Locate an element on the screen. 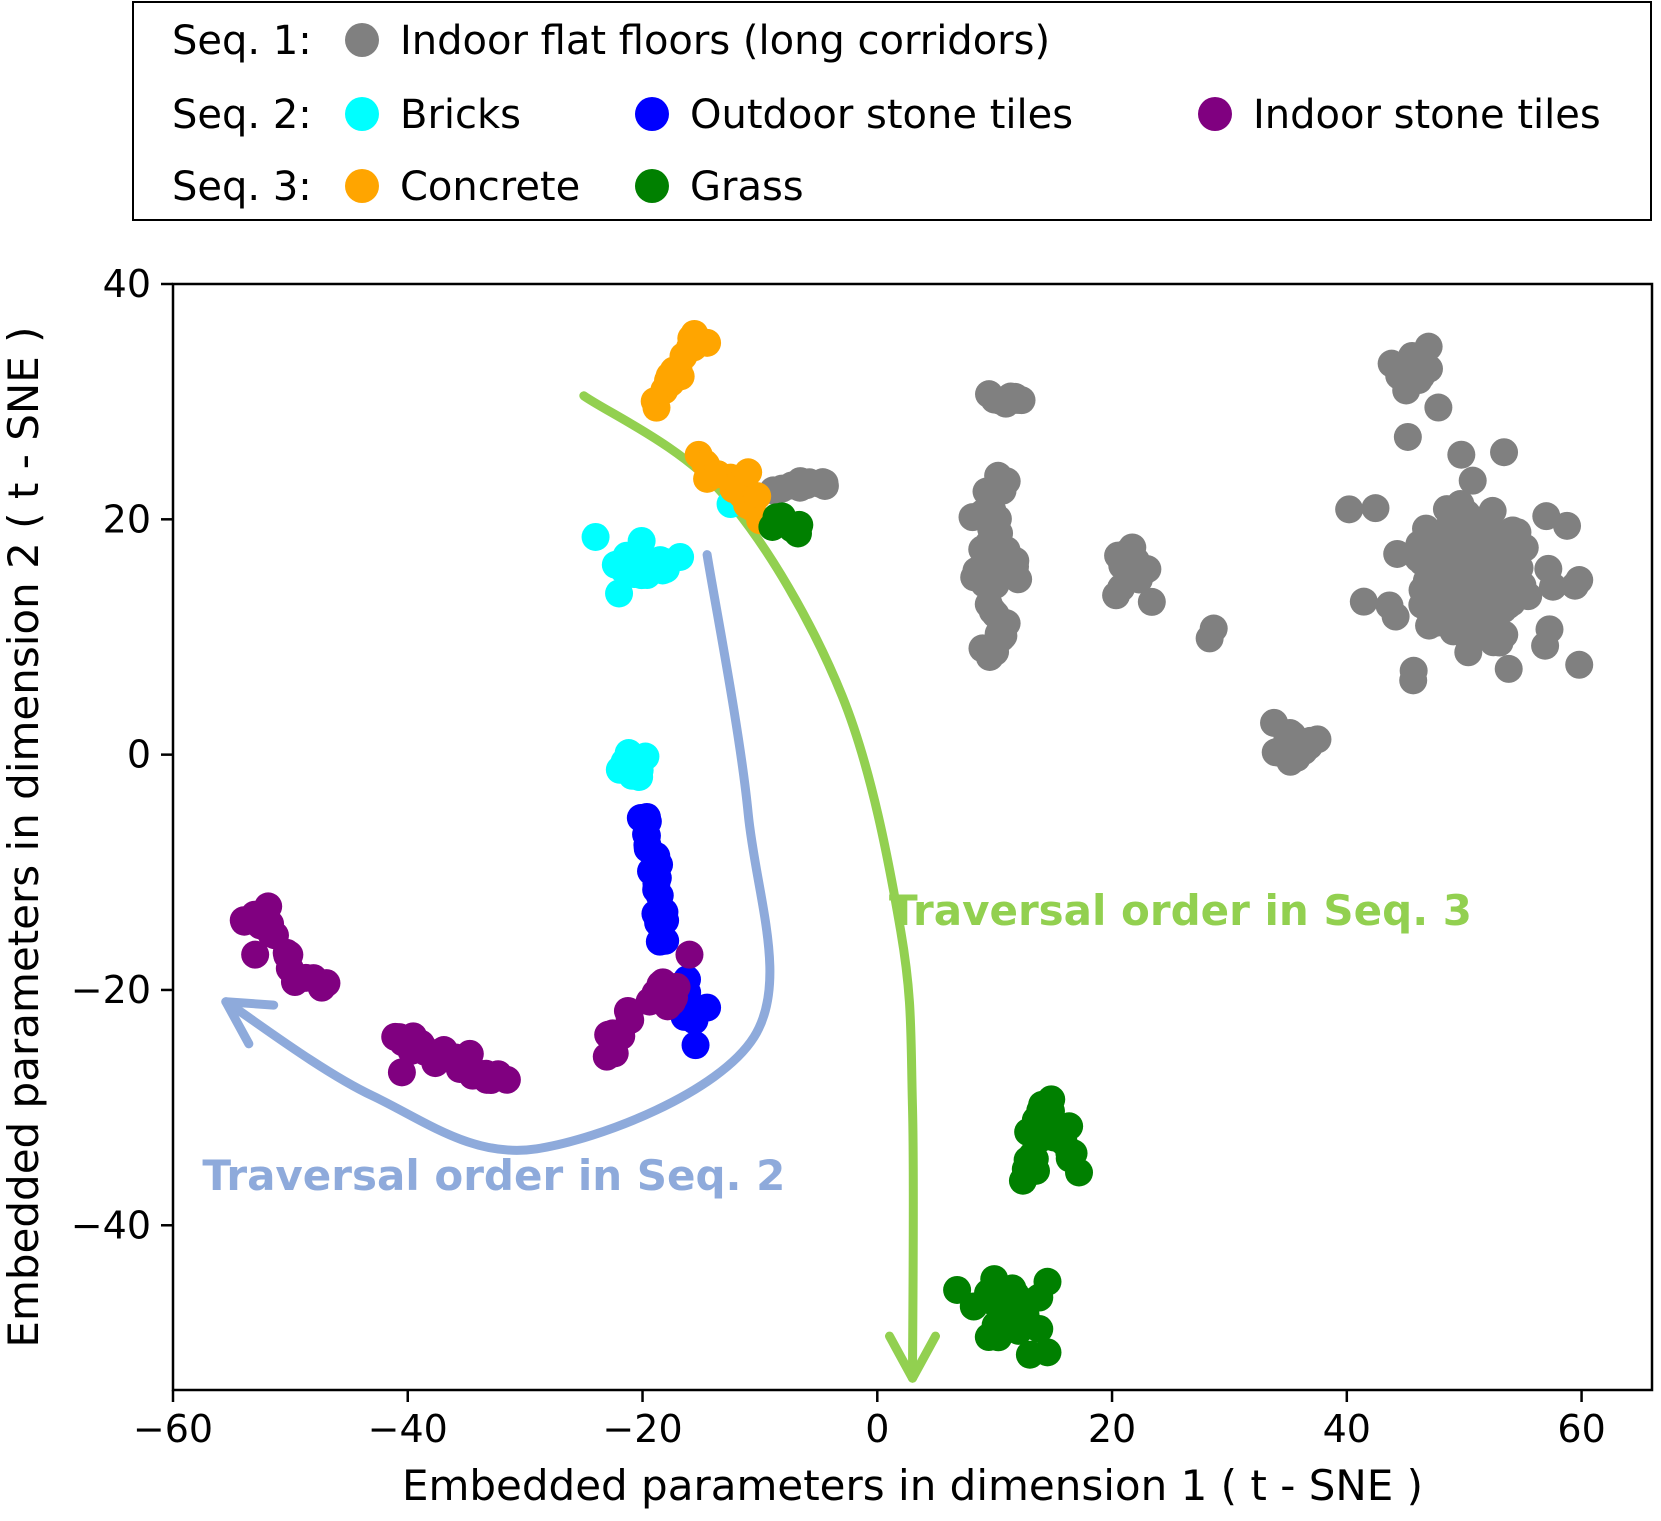  series-bricks is located at coordinates (663, 640).